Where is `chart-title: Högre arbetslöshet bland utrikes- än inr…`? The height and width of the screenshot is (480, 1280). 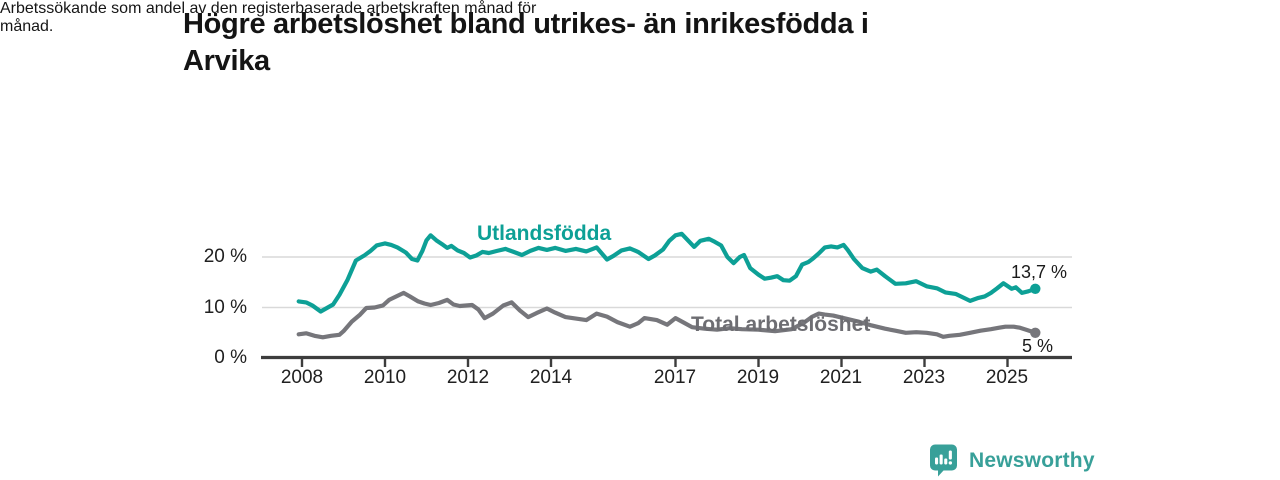 chart-title: Högre arbetslöshet bland utrikes- än inr… is located at coordinates (526, 43).